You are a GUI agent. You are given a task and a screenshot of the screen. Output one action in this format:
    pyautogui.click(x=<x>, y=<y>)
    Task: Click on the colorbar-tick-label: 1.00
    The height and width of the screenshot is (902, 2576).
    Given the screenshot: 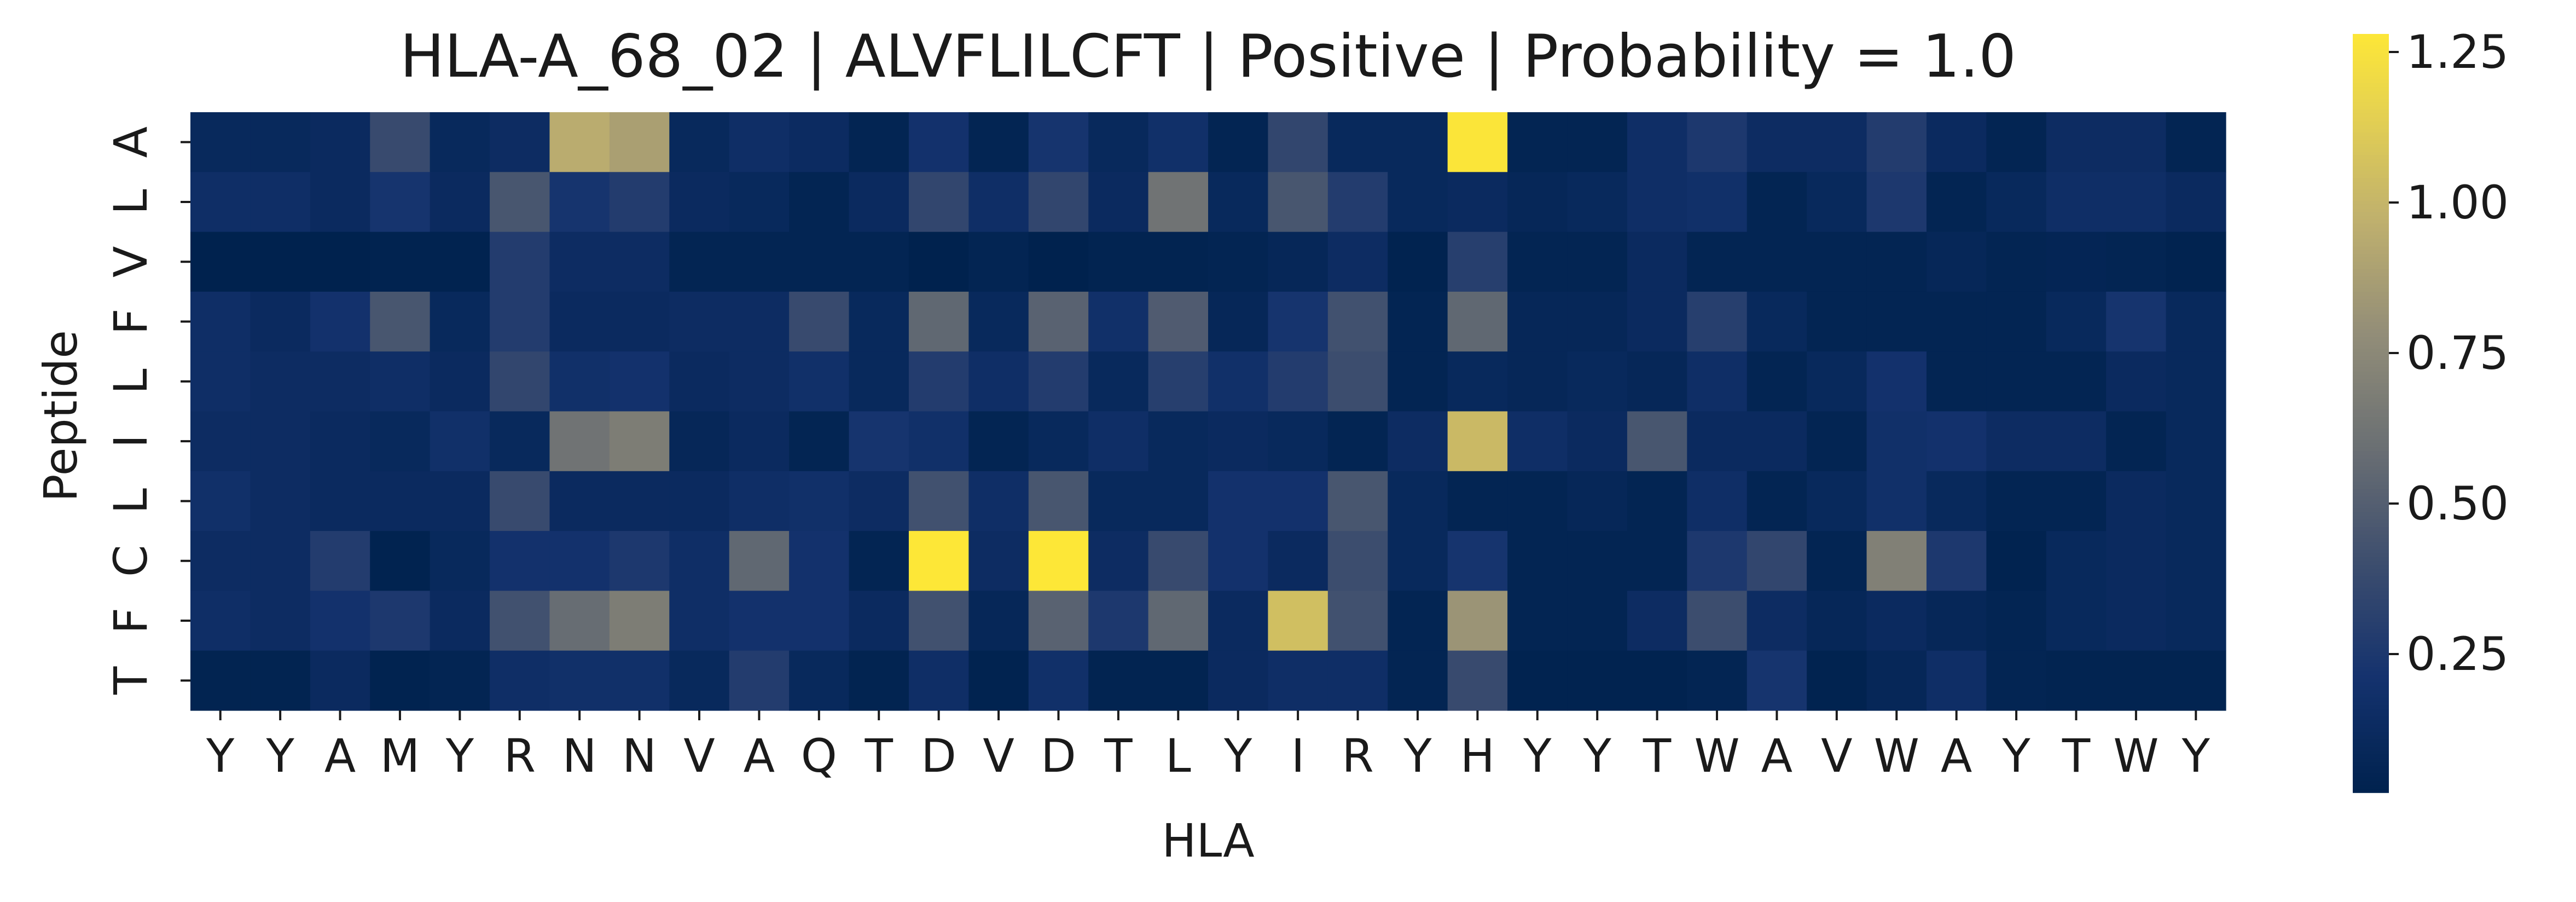 What is the action you would take?
    pyautogui.click(x=2458, y=203)
    